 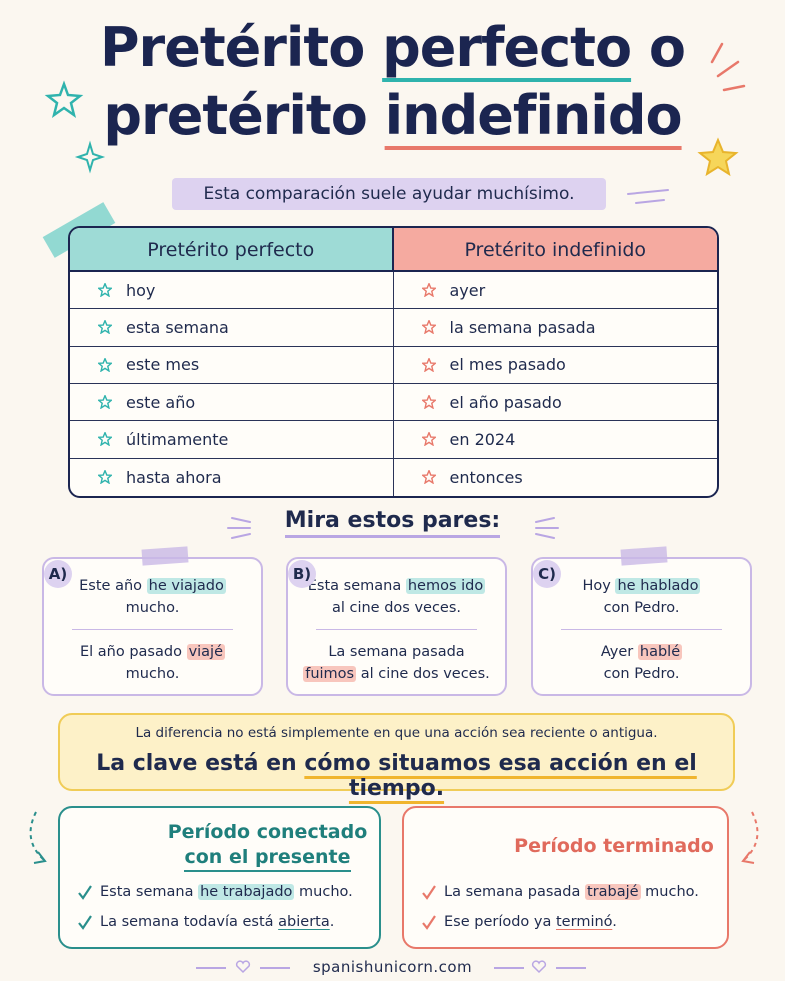 I want to click on highlight: fuimos, so click(x=330, y=674).